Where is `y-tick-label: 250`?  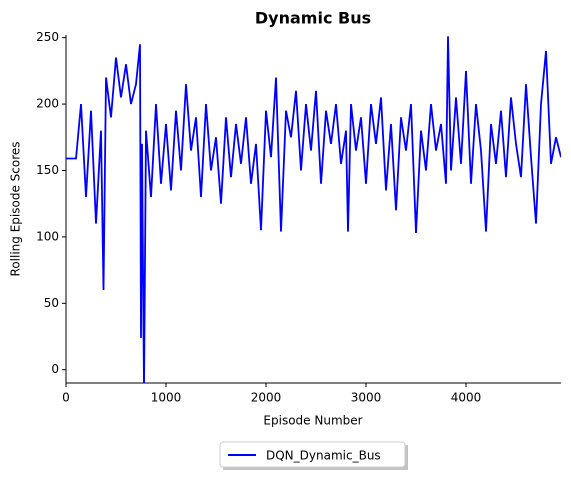 y-tick-label: 250 is located at coordinates (47, 37).